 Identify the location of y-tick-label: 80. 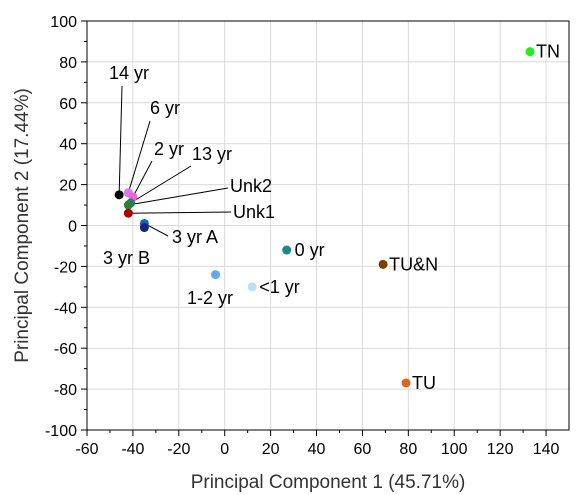
(68, 63).